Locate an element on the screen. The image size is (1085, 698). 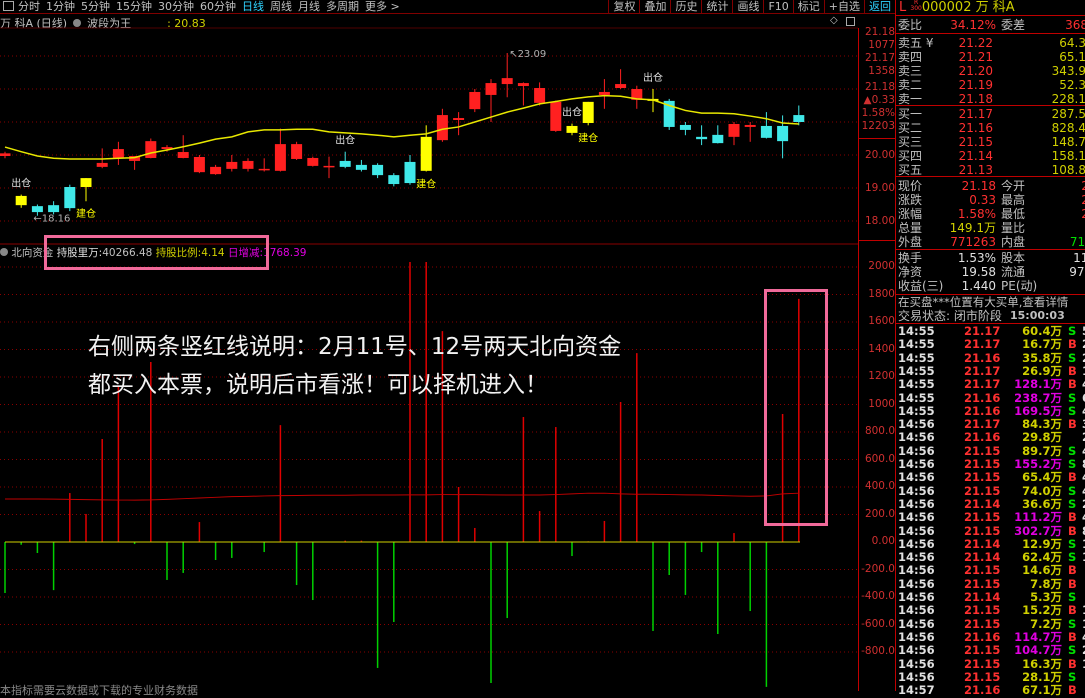
exit-signal-label: 出仓 is located at coordinates (345, 140).